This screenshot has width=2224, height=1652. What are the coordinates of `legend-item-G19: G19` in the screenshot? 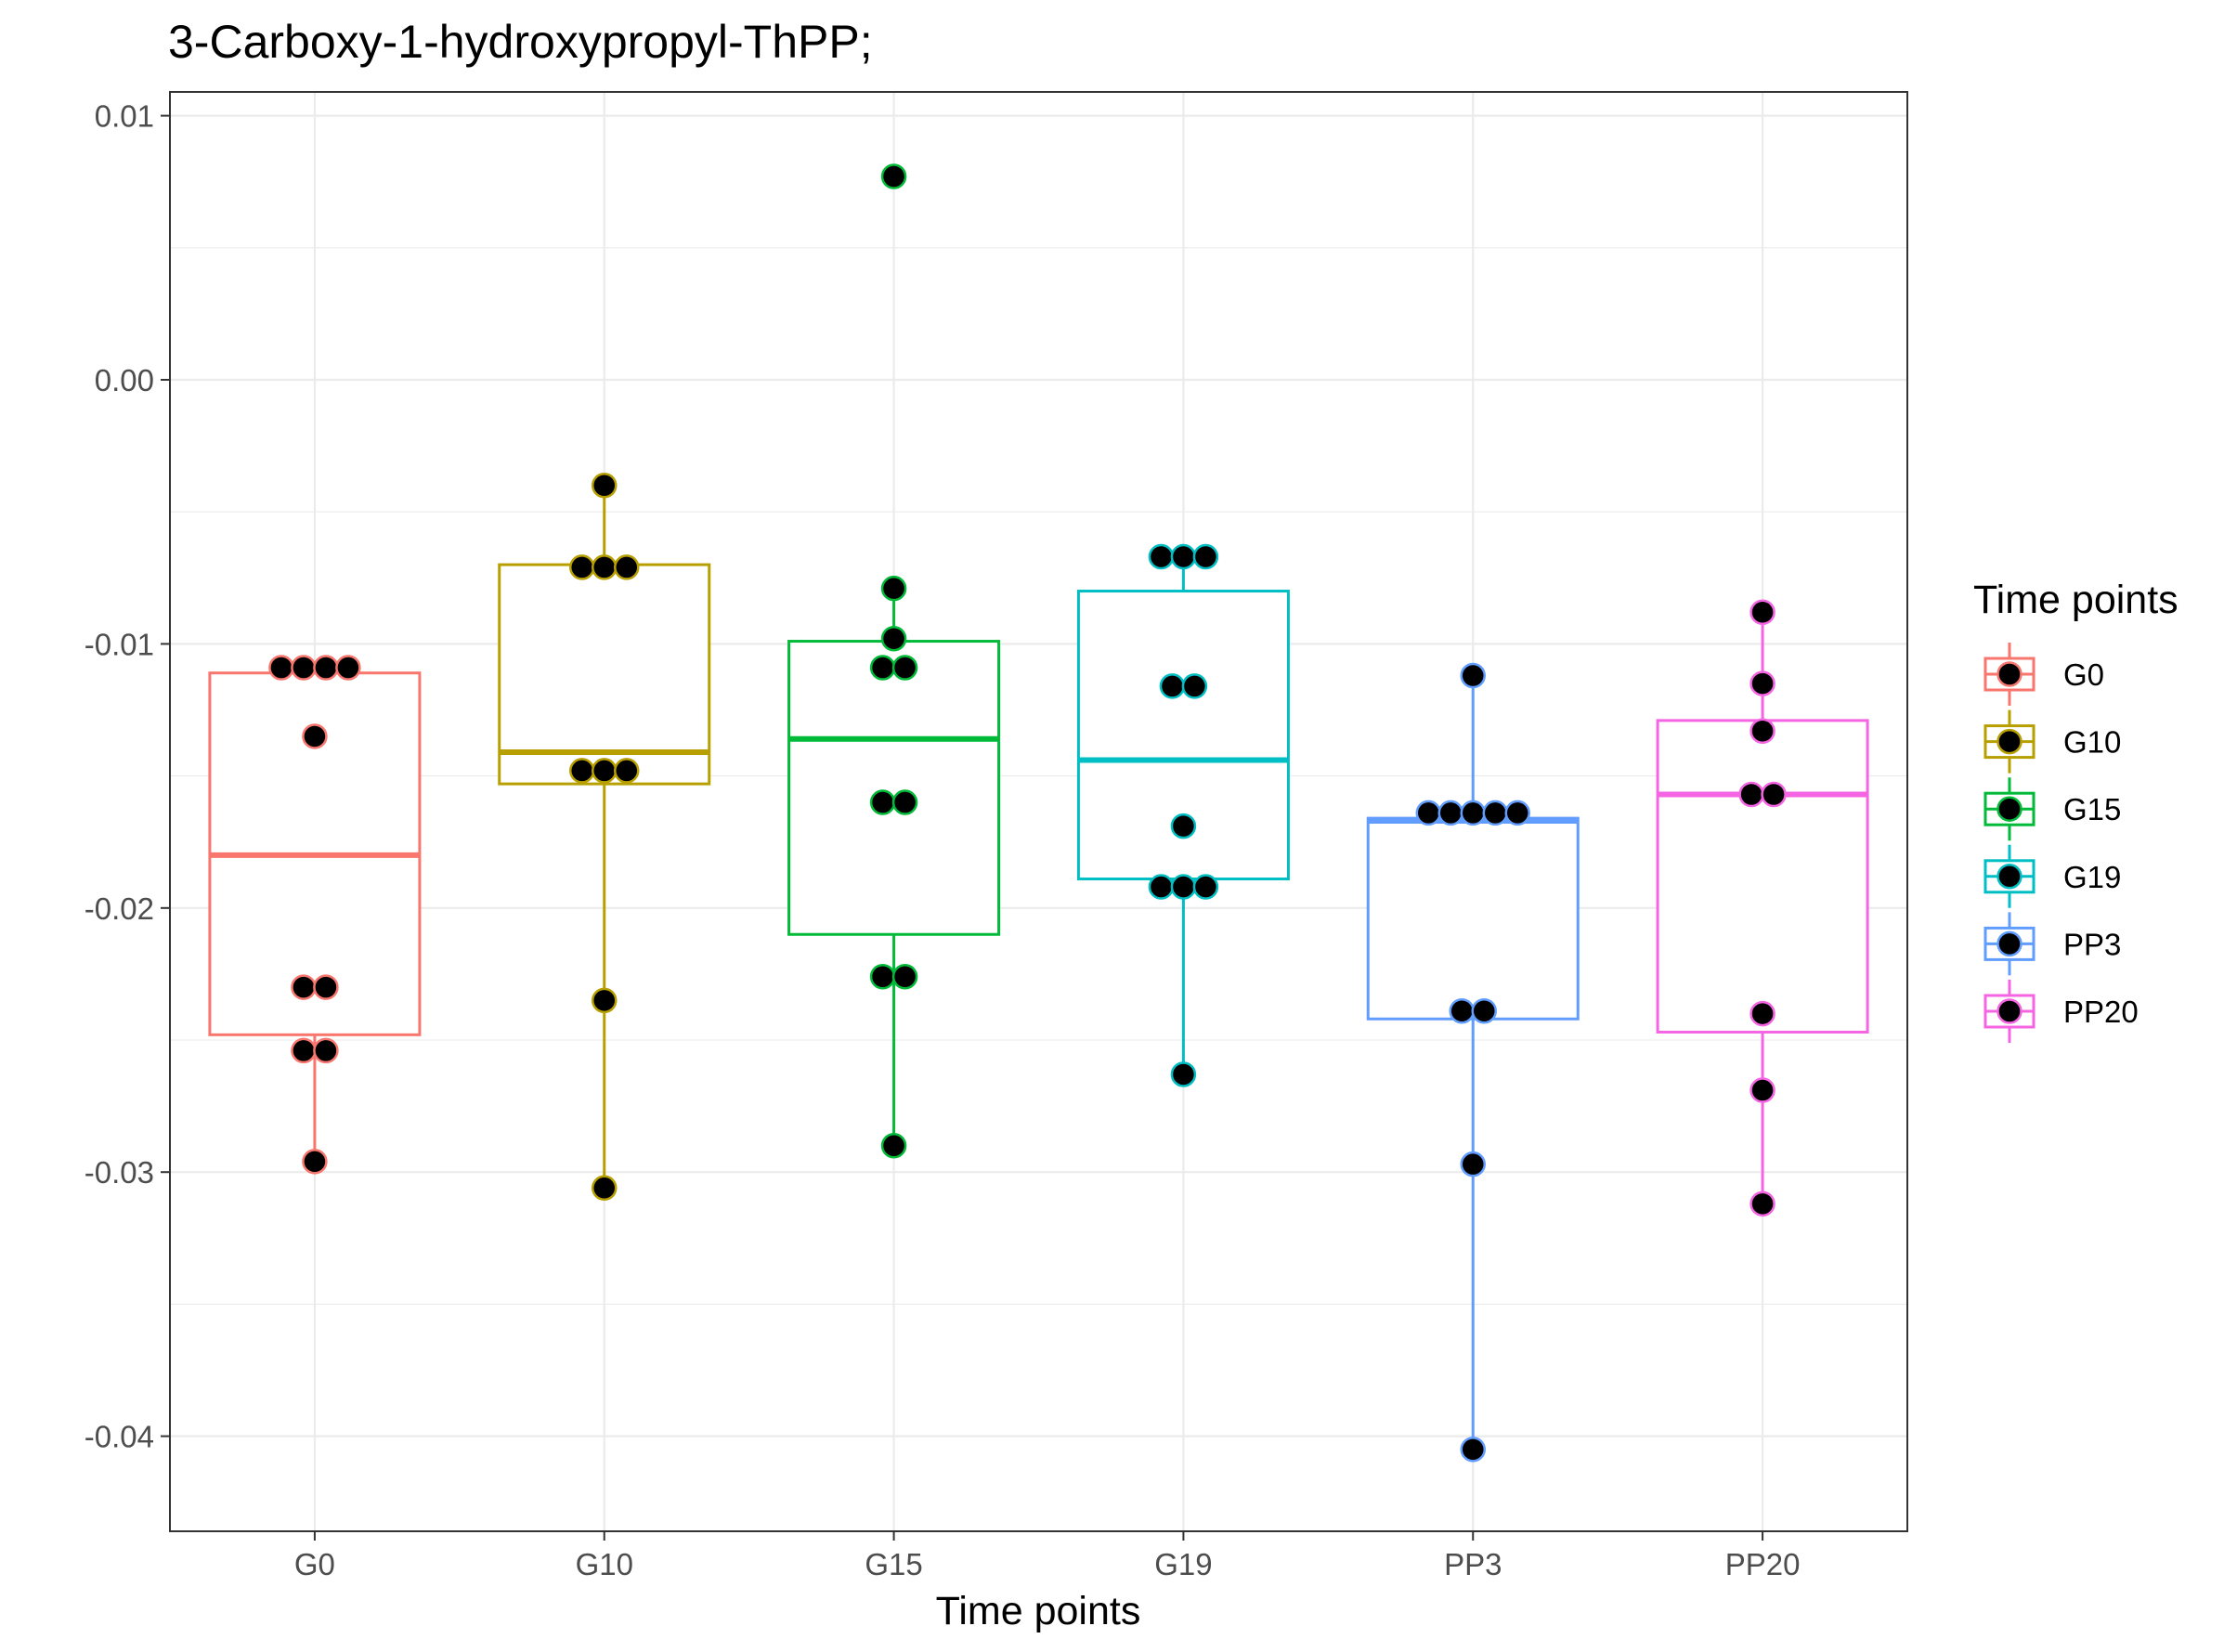 It's located at (2052, 876).